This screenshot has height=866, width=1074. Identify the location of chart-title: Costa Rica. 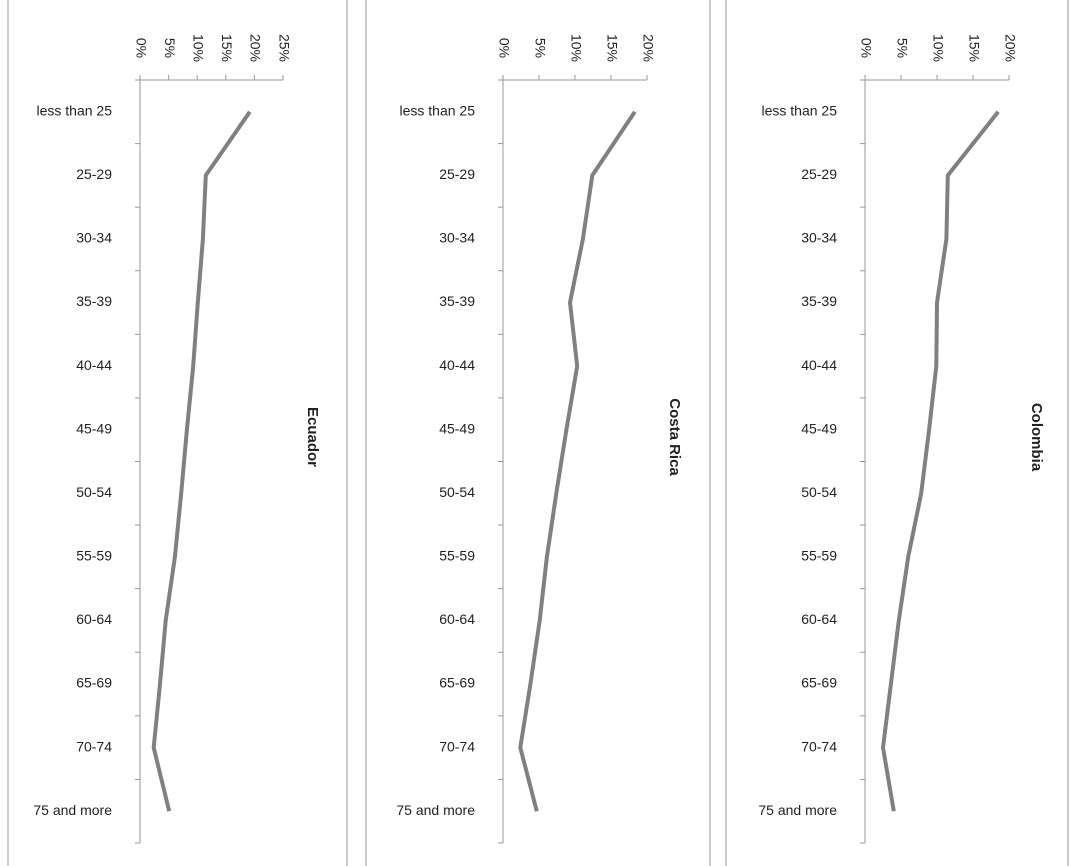
(674, 437).